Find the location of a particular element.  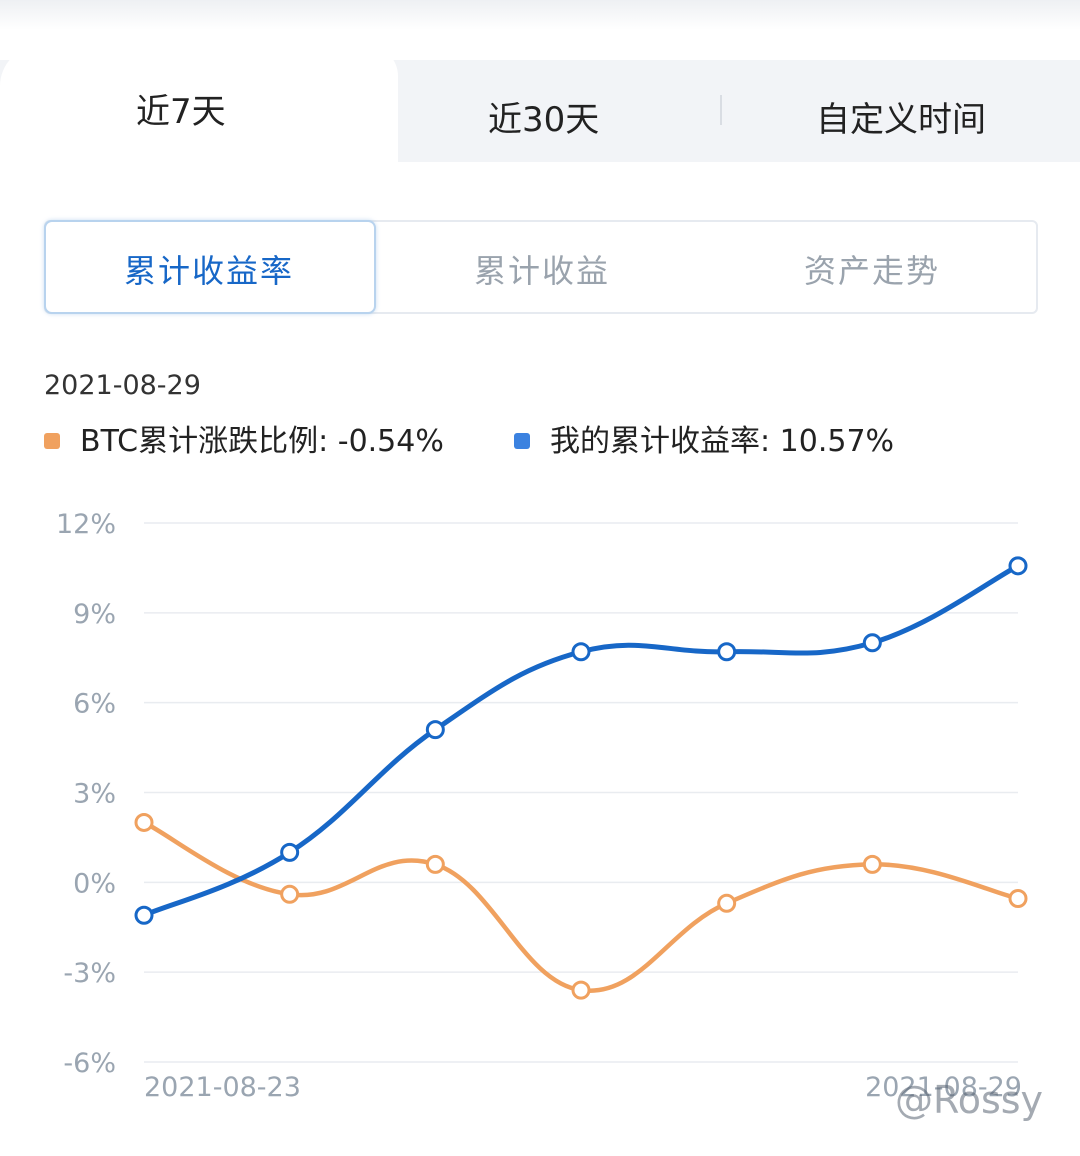

x-tick-label: 2021-08-23 is located at coordinates (222, 1087).